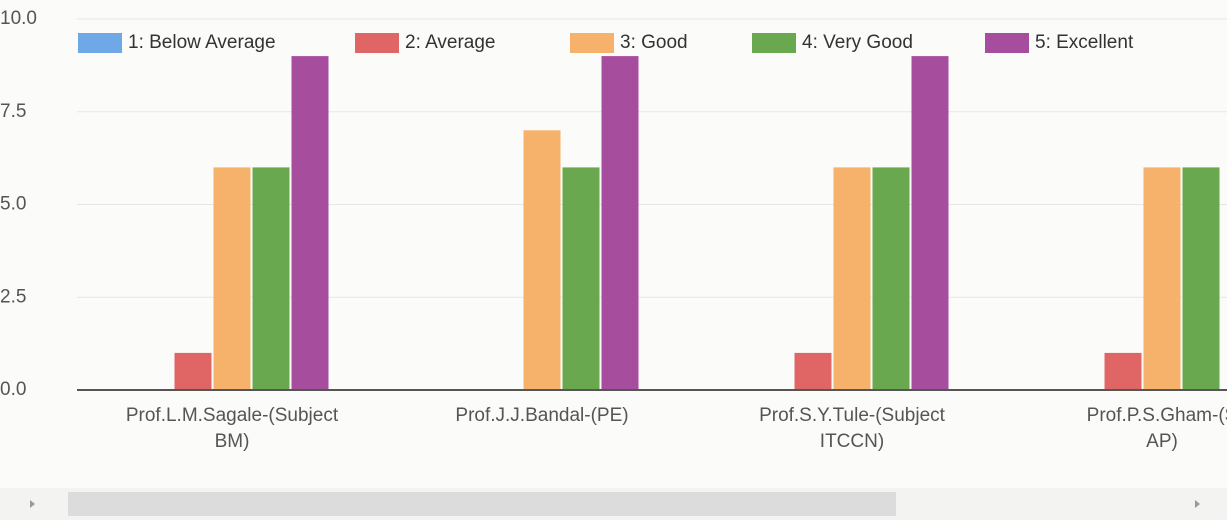 This screenshot has width=1227, height=520. What do you see at coordinates (13, 204) in the screenshot?
I see `y-tick-label: 5.0` at bounding box center [13, 204].